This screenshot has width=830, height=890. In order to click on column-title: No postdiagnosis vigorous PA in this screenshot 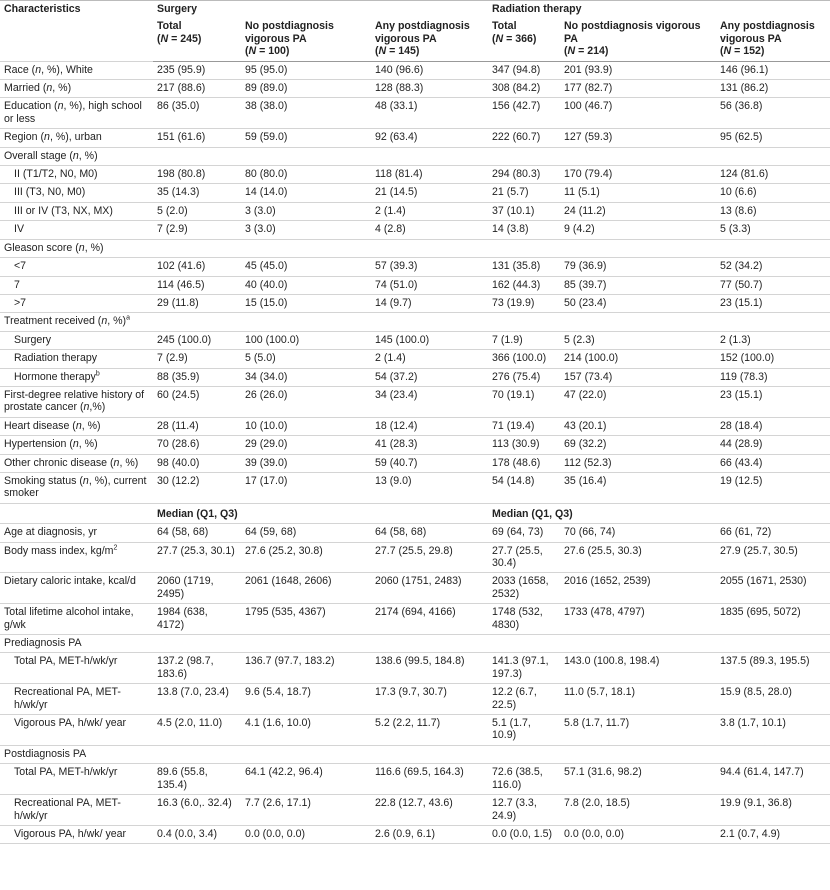, I will do `click(289, 32)`.